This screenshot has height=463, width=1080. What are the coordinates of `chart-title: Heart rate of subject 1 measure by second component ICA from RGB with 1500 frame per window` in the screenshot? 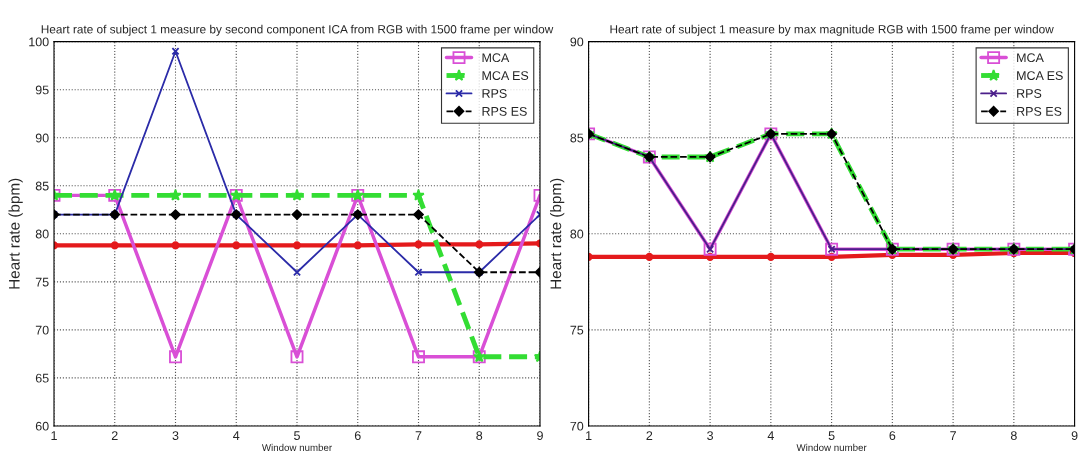 It's located at (297, 30).